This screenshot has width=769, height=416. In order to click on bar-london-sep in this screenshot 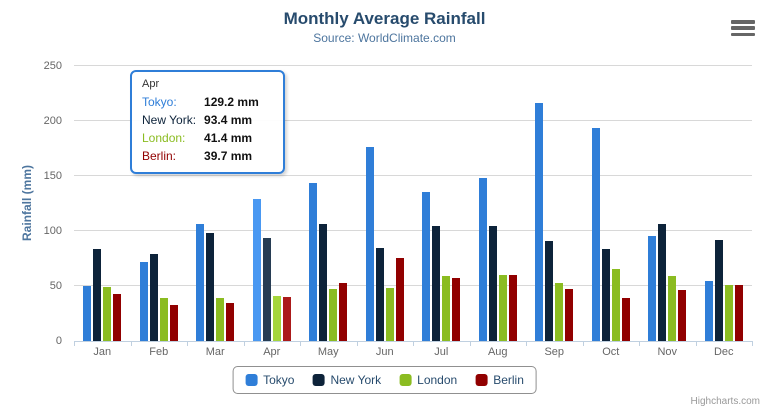, I will do `click(559, 312)`.